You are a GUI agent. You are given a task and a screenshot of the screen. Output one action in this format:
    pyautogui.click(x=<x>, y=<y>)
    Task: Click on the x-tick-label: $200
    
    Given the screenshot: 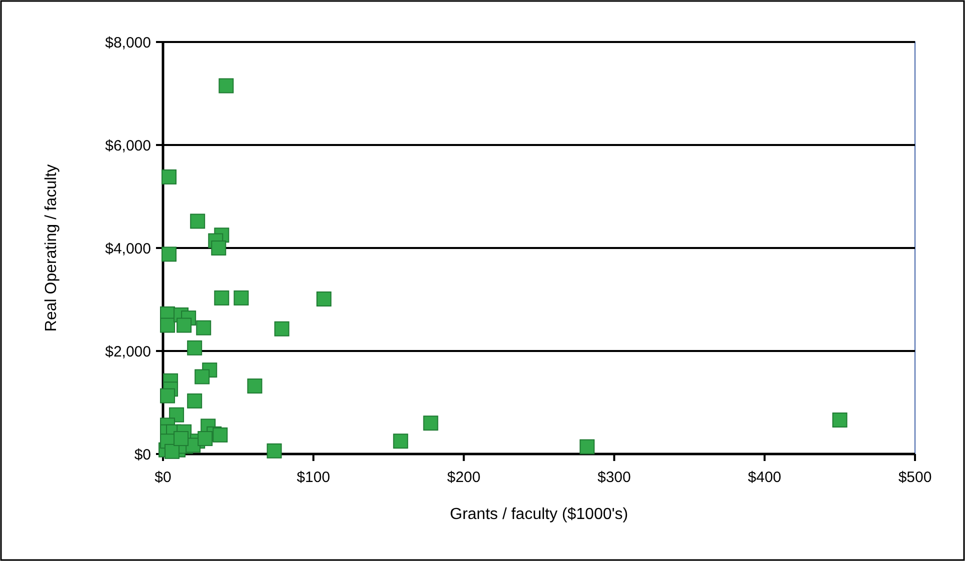 What is the action you would take?
    pyautogui.click(x=463, y=477)
    